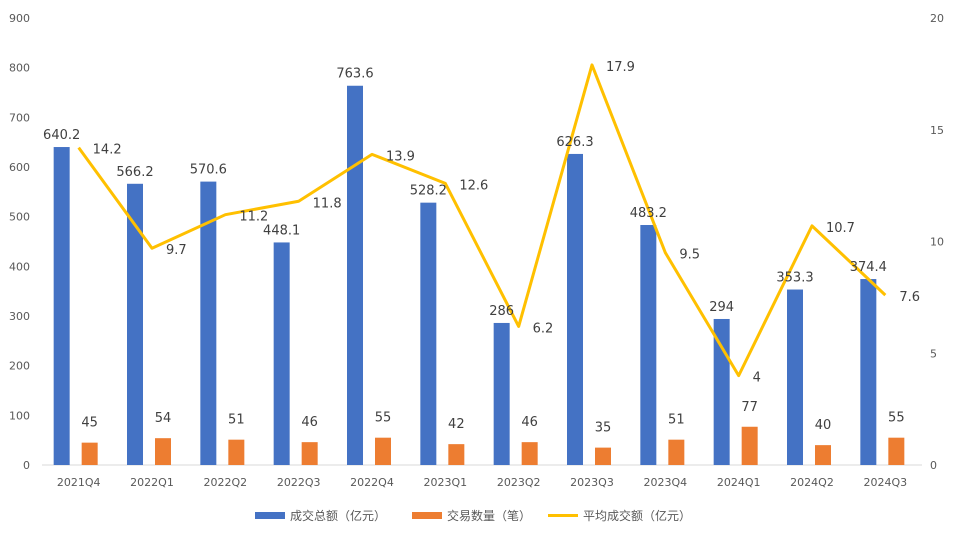 This screenshot has height=538, width=960. I want to click on data-label-transaction-count: 54, so click(163, 418).